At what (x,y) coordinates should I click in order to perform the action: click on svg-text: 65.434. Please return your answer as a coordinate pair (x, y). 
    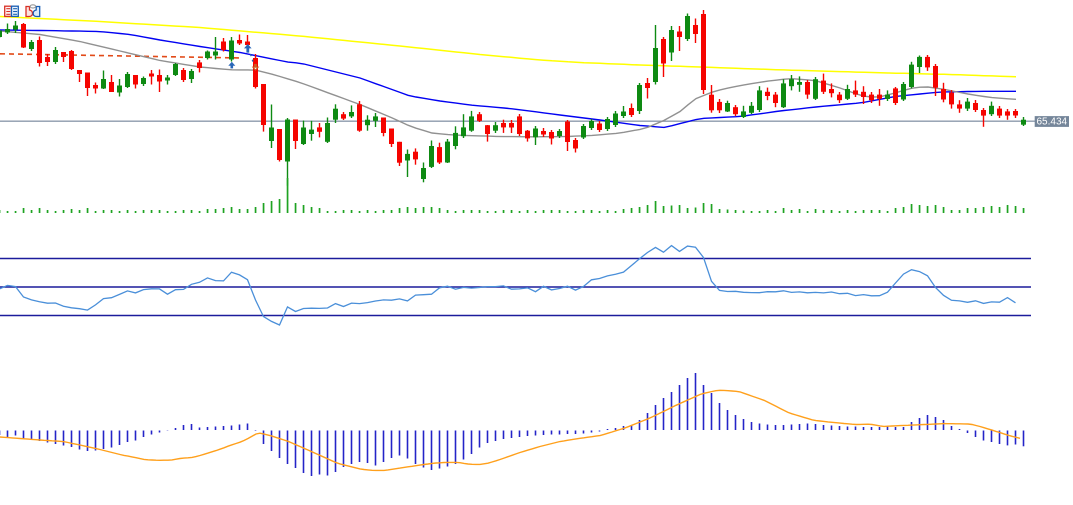
    Looking at the image, I should click on (1052, 122).